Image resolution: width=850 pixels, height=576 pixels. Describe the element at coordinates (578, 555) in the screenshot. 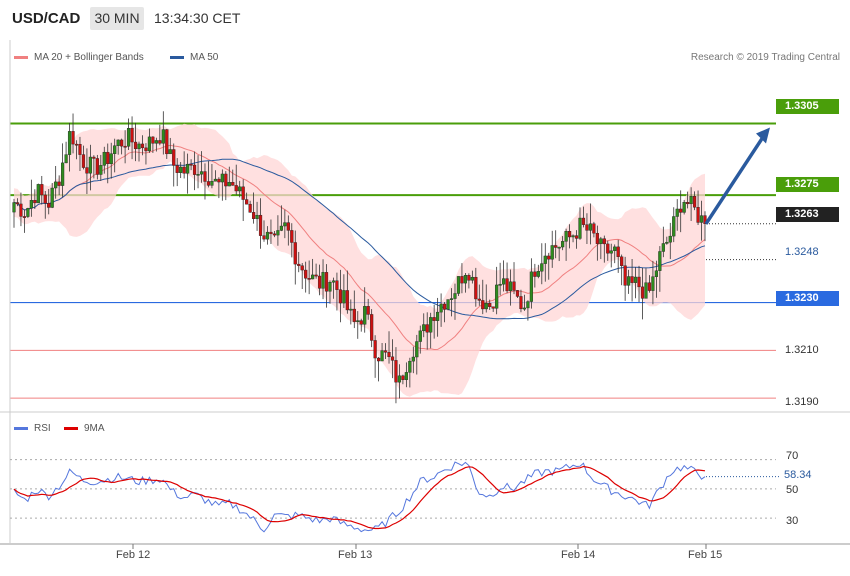

I see `date-label-feb14: Feb 14` at that location.